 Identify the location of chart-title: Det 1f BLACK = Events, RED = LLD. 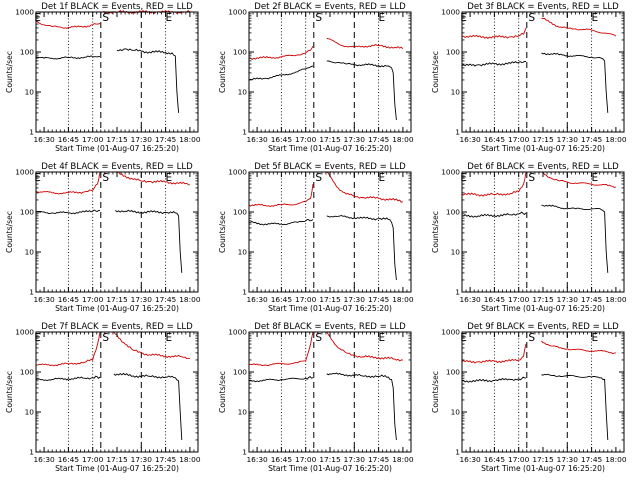
(117, 7).